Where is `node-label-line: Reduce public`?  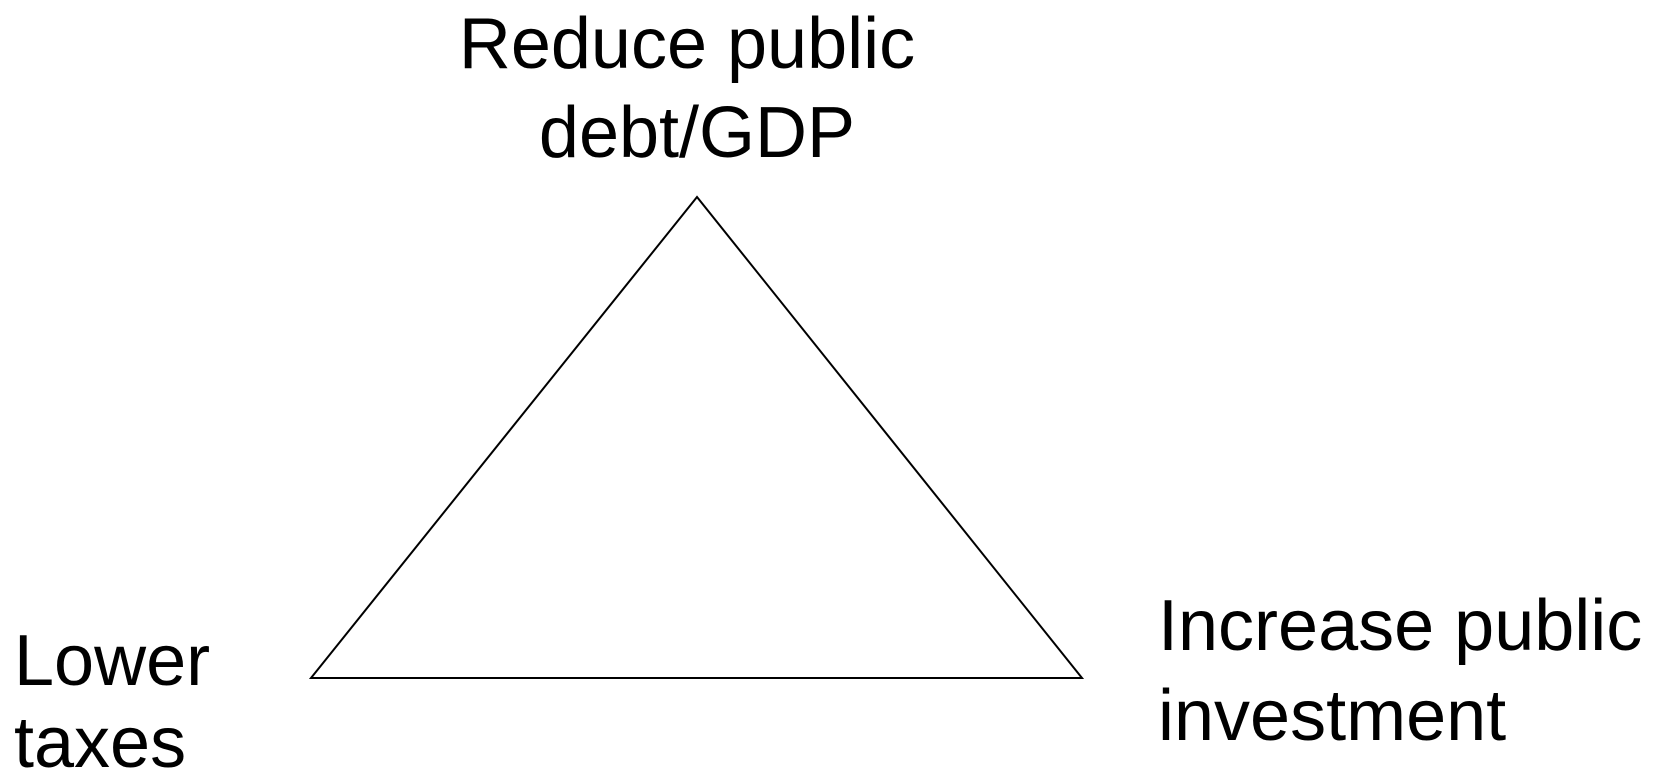
node-label-line: Reduce public is located at coordinates (687, 44).